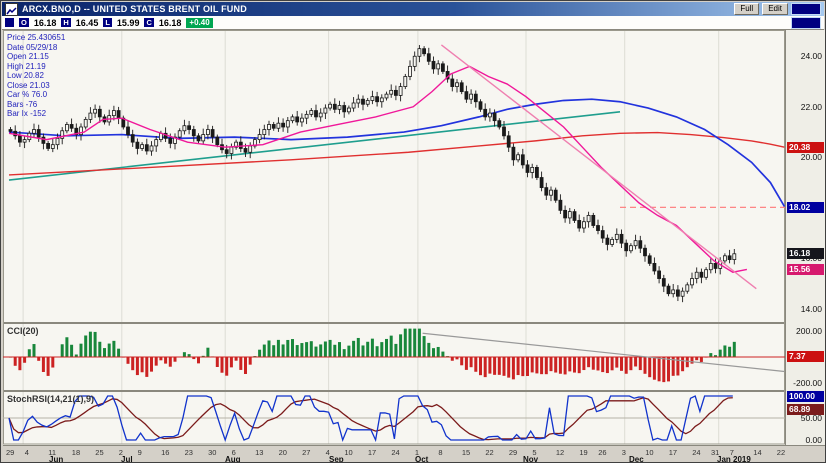 The height and width of the screenshot is (463, 826). What do you see at coordinates (22, 104) in the screenshot?
I see `info-line: Bars -76` at bounding box center [22, 104].